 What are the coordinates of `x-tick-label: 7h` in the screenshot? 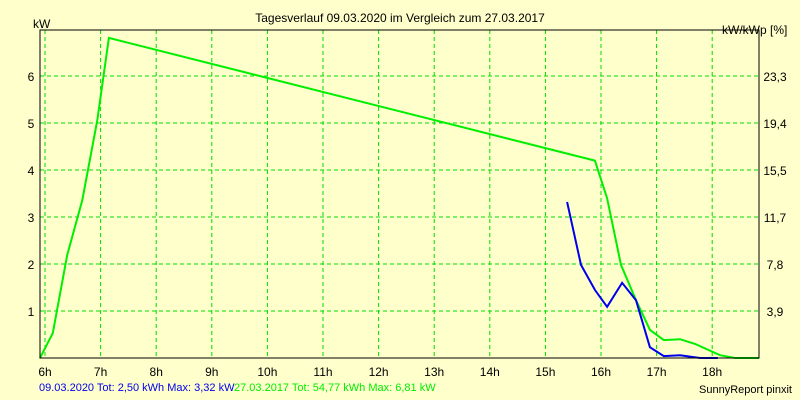 It's located at (100, 372).